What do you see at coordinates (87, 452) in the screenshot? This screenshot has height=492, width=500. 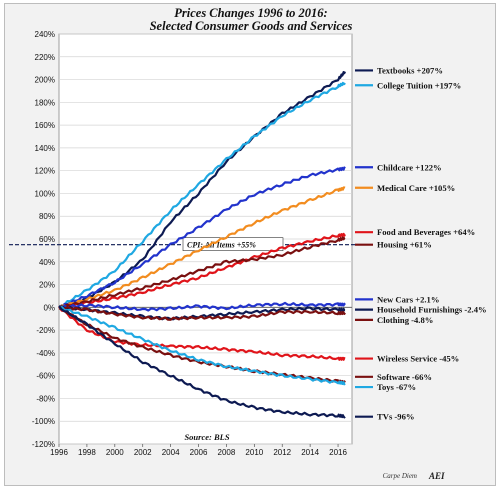 I see `x-tick-label: 1998` at bounding box center [87, 452].